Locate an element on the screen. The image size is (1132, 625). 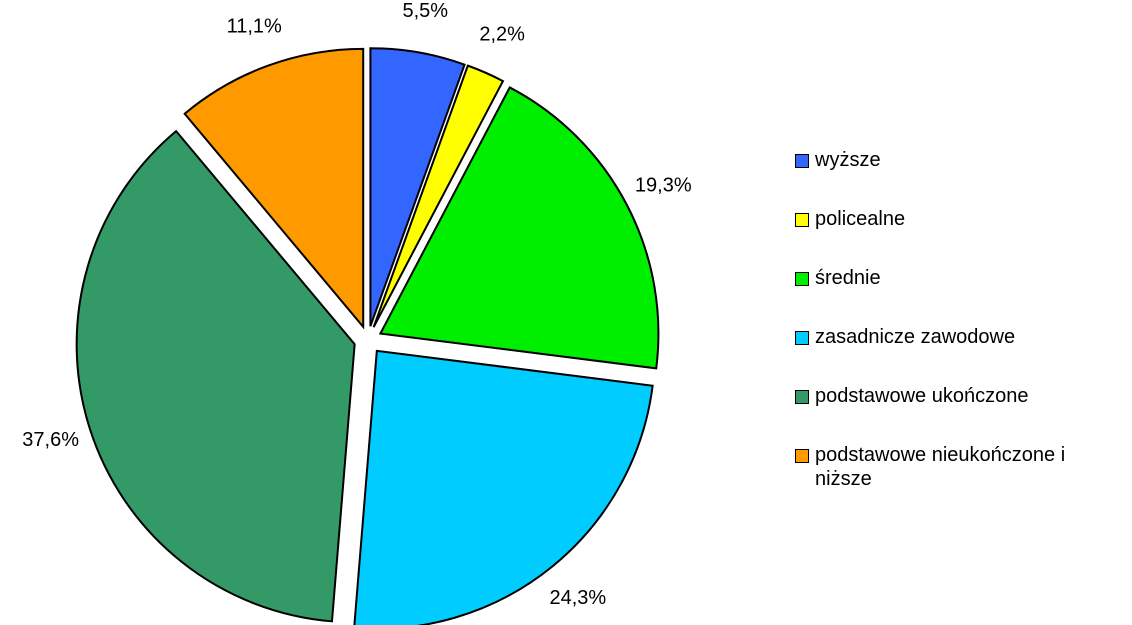
legend-label: zasadnicze zawodowe is located at coordinates (915, 337).